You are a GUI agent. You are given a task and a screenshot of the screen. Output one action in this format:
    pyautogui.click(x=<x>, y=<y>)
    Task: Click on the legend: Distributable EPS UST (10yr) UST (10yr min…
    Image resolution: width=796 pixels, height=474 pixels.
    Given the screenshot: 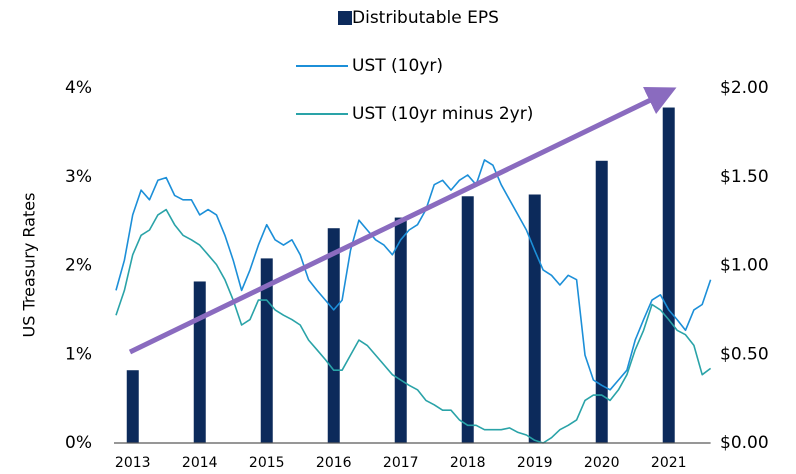 What is the action you would take?
    pyautogui.click(x=414, y=66)
    